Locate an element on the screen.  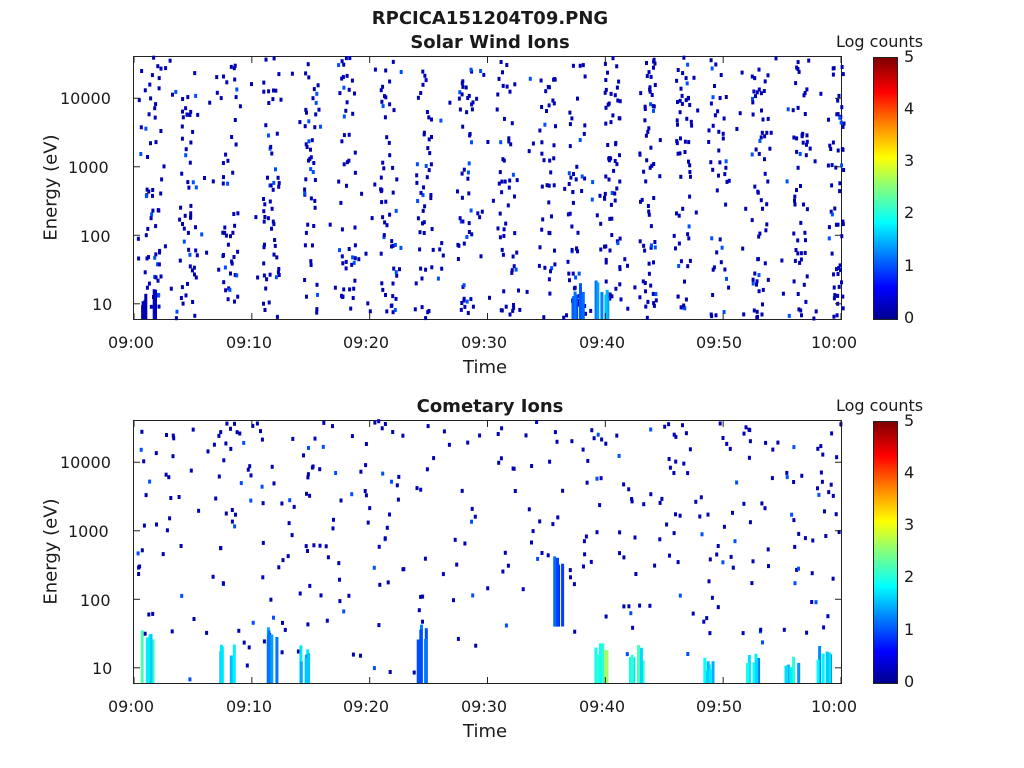
panel2-ytick-100: 100 is located at coordinates (95, 600).